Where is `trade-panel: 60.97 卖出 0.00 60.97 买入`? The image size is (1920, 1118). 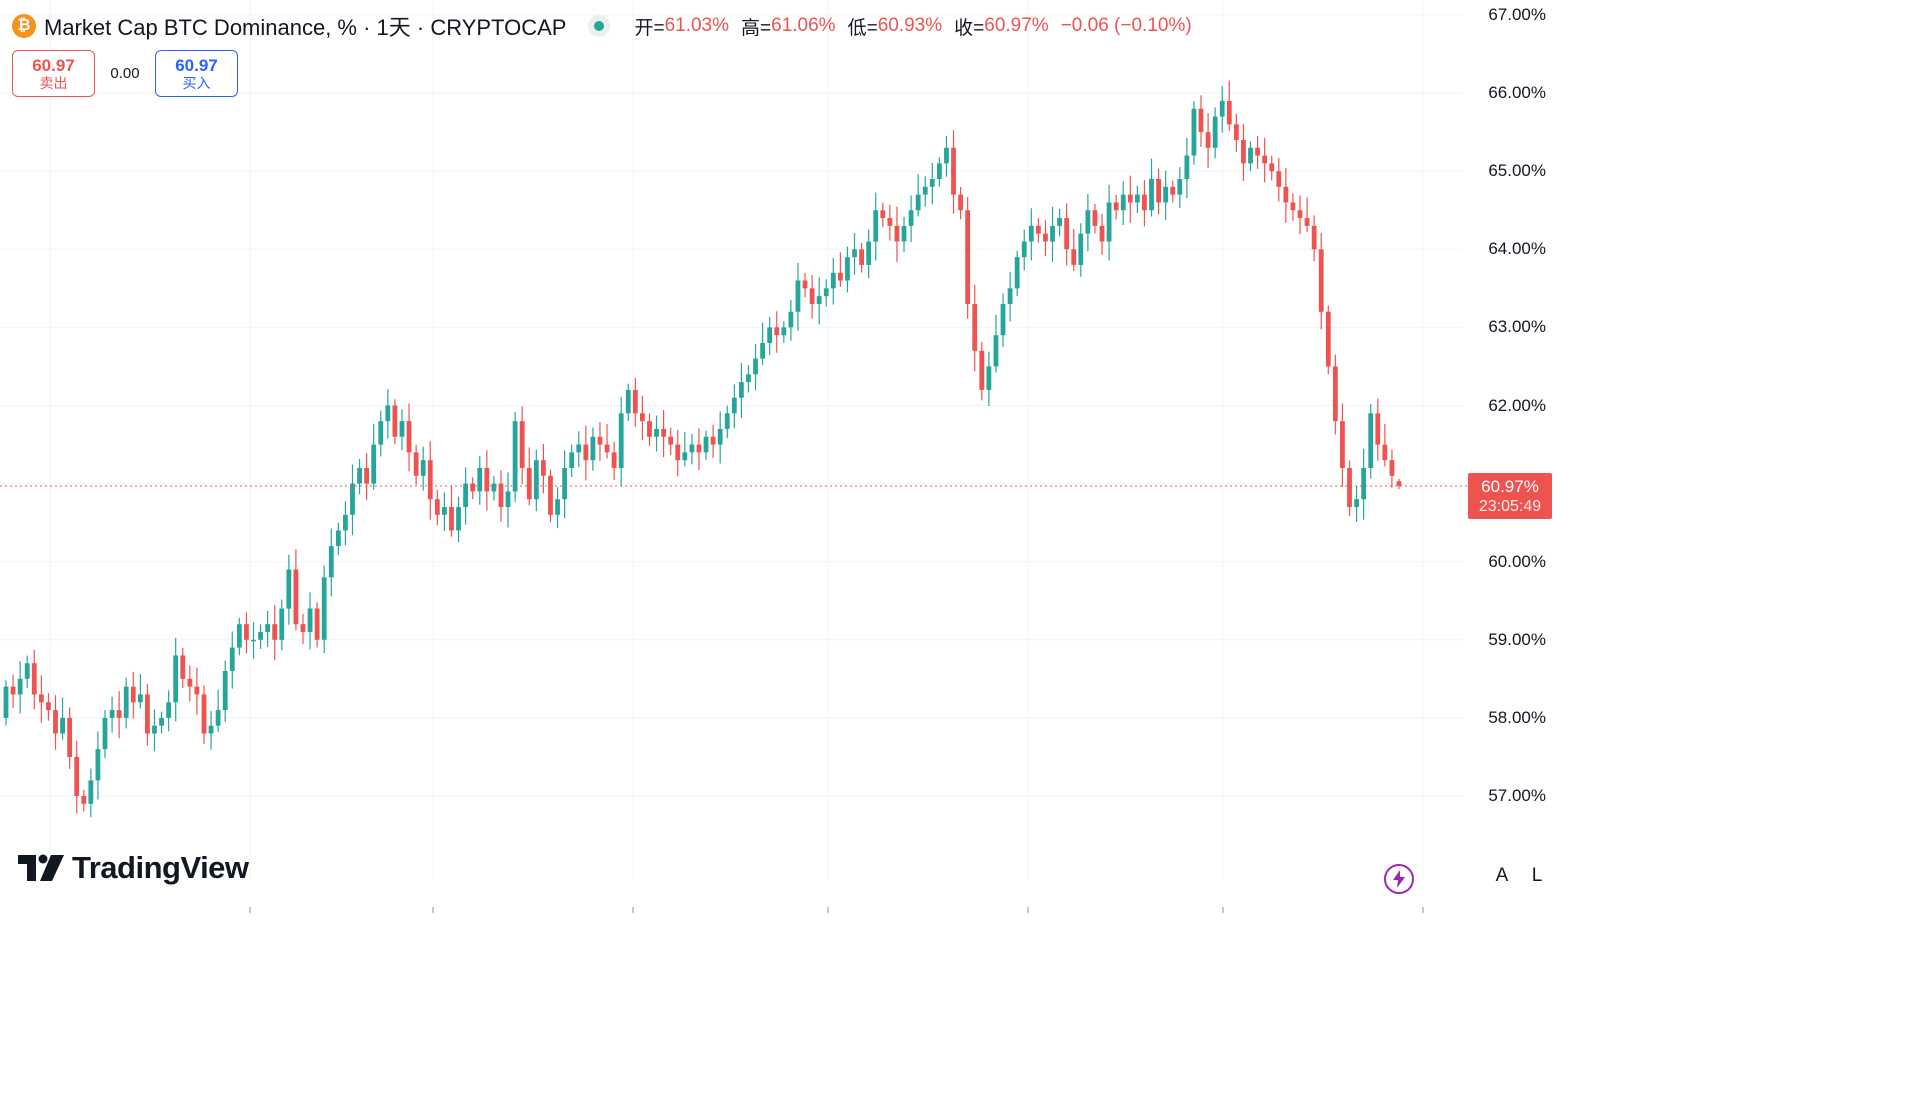 trade-panel: 60.97 卖出 0.00 60.97 买入 is located at coordinates (125, 73).